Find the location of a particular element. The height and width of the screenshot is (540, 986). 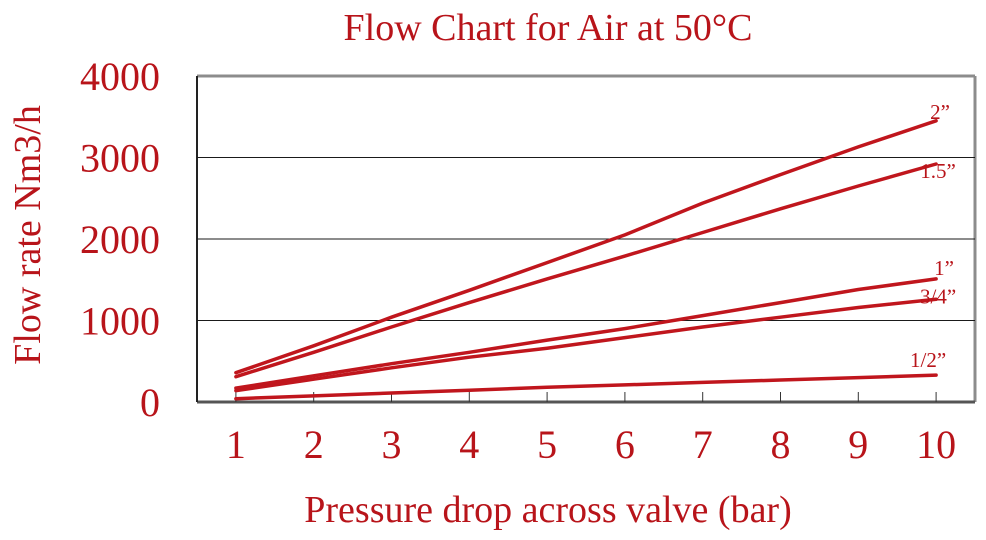

y-tick-label-0: 0 is located at coordinates (150, 402).